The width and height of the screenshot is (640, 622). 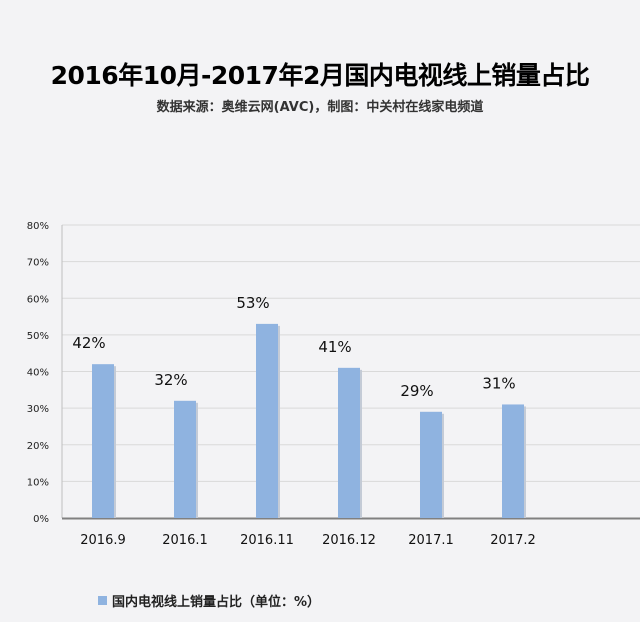 I want to click on data-label: 31%, so click(x=498, y=383).